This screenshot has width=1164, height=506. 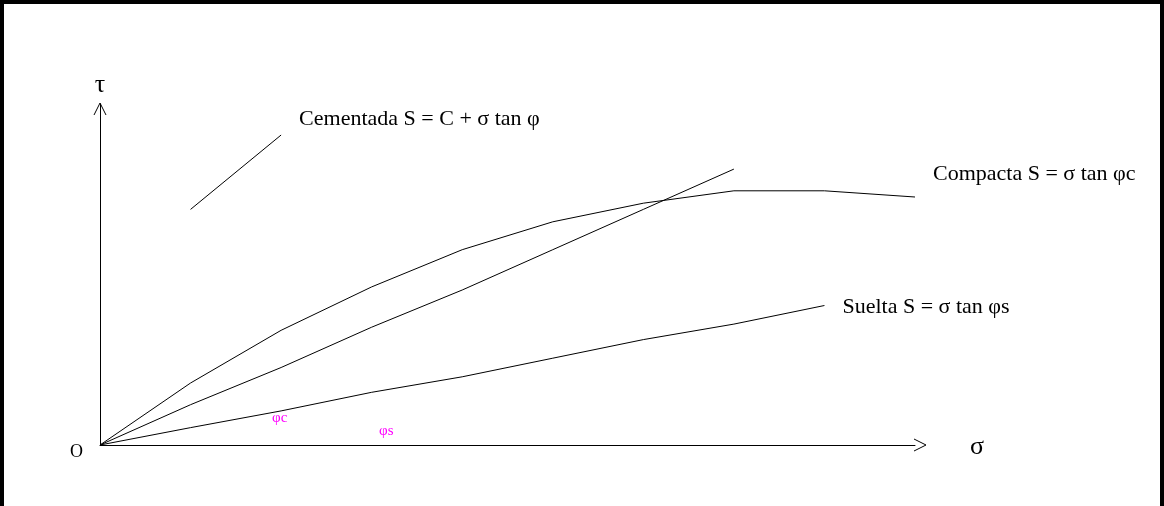 What do you see at coordinates (926, 305) in the screenshot?
I see `series-label: Suelta S = σ tan φs` at bounding box center [926, 305].